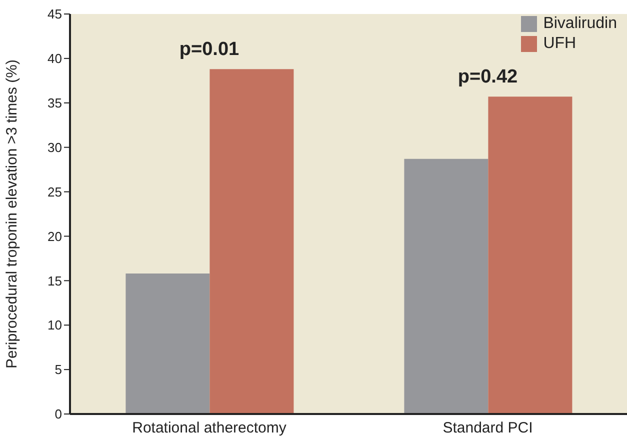  I want to click on legend-label: UFH, so click(559, 44).